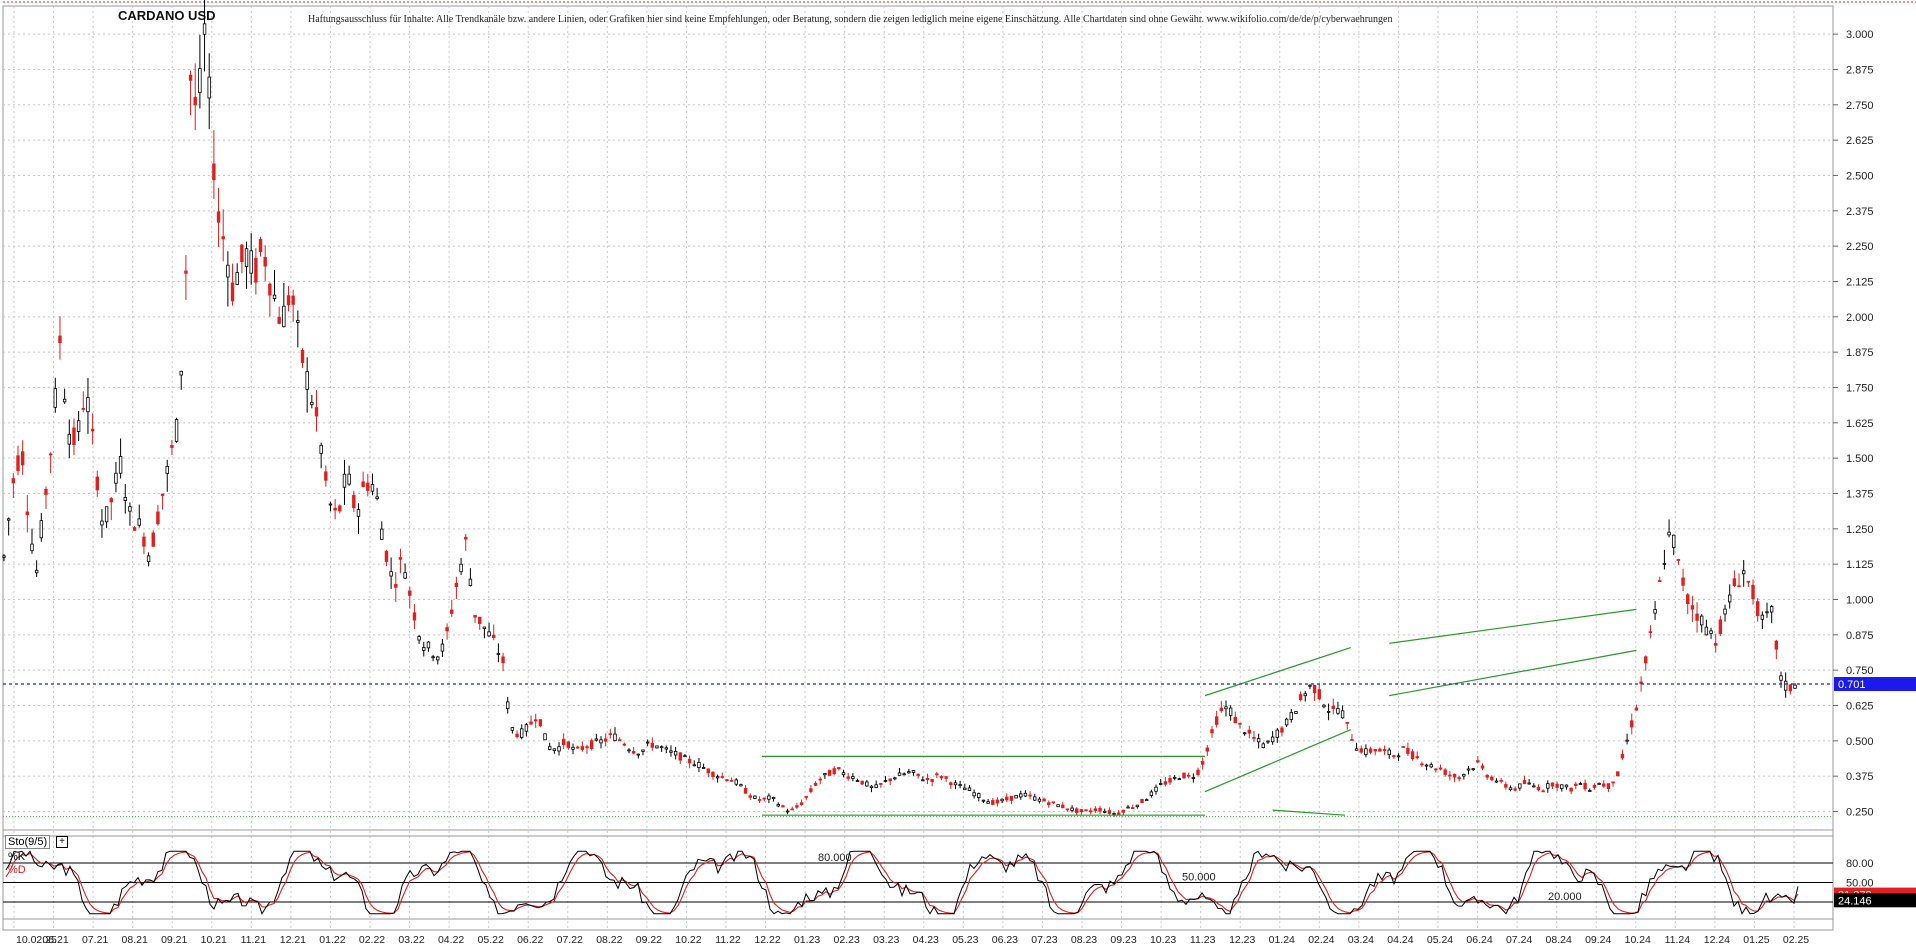 This screenshot has height=948, width=1916. I want to click on y-tick-label: 2.875, so click(1860, 70).